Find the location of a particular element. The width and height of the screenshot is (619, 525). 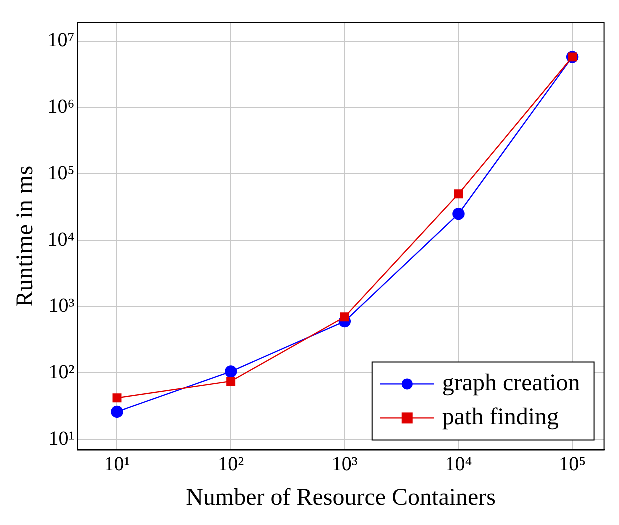

x-tick-label: 10⁴ is located at coordinates (458, 464).